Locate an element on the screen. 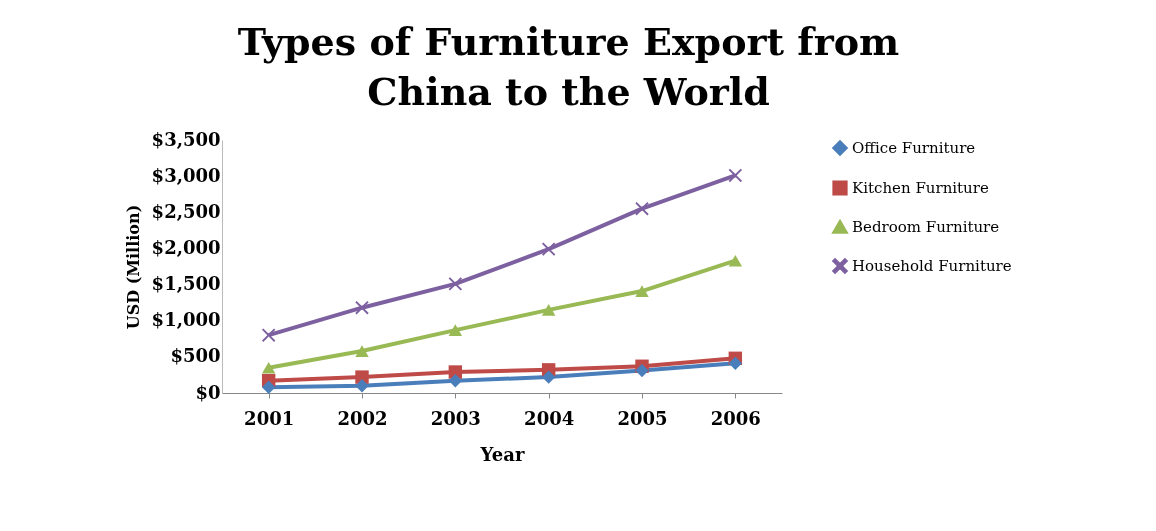 The image size is (1156, 531). y-tick-label: $2,500 is located at coordinates (186, 211).